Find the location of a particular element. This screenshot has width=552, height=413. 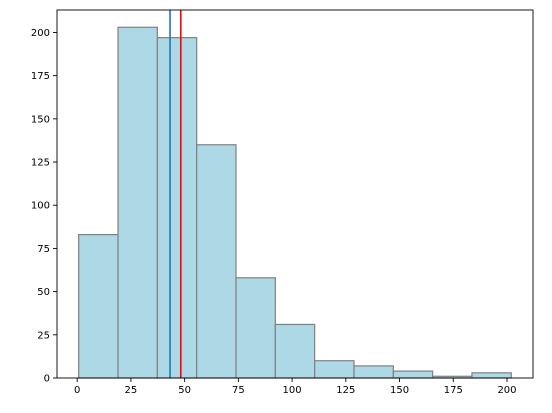

x-tick-label: 175 is located at coordinates (453, 390).